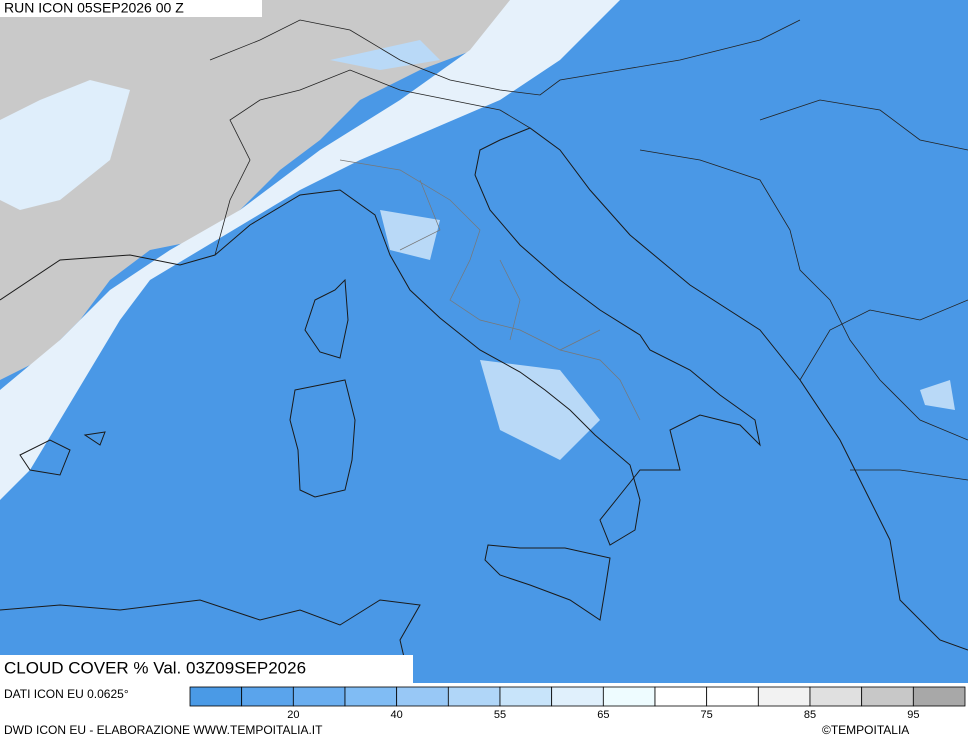 Image resolution: width=968 pixels, height=745 pixels. What do you see at coordinates (62, 453) in the screenshot?
I see `balearic` at bounding box center [62, 453].